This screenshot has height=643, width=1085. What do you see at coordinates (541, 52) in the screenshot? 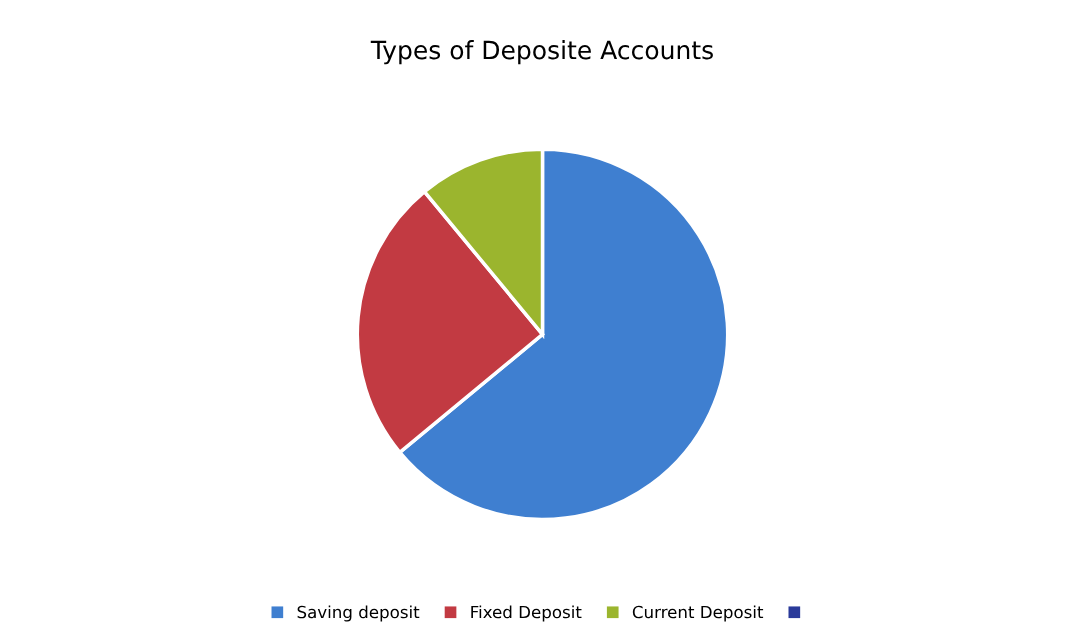
I see `chart-title: Types of Deposite Accounts` at bounding box center [541, 52].